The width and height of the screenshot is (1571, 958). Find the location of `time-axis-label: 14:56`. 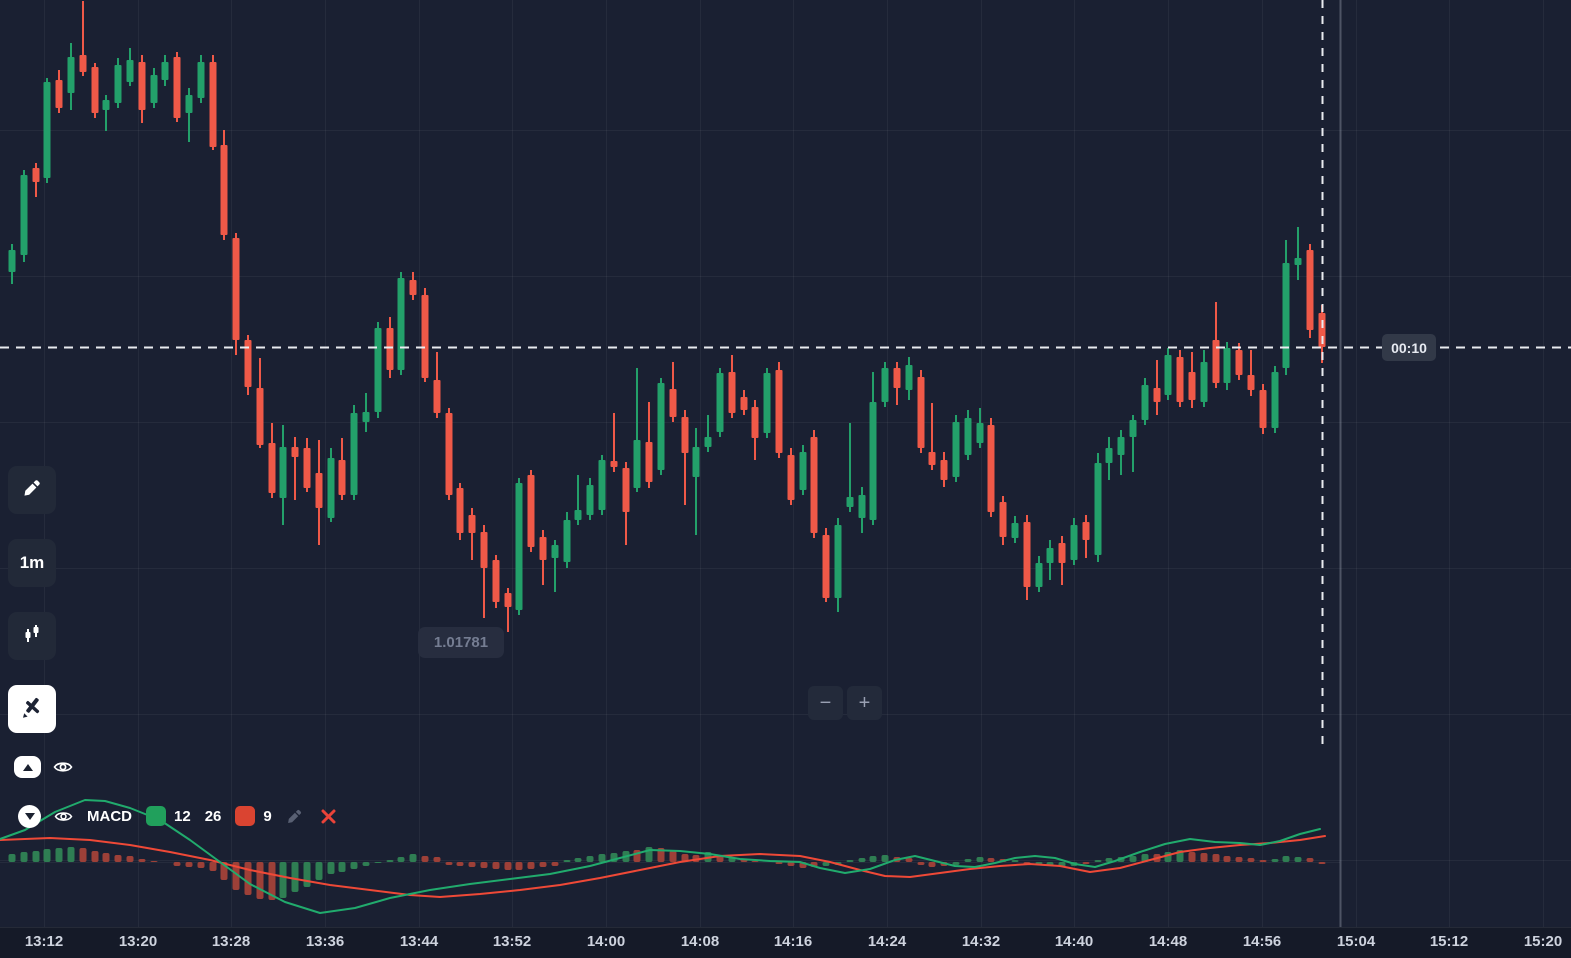

time-axis-label: 14:56 is located at coordinates (1262, 941).